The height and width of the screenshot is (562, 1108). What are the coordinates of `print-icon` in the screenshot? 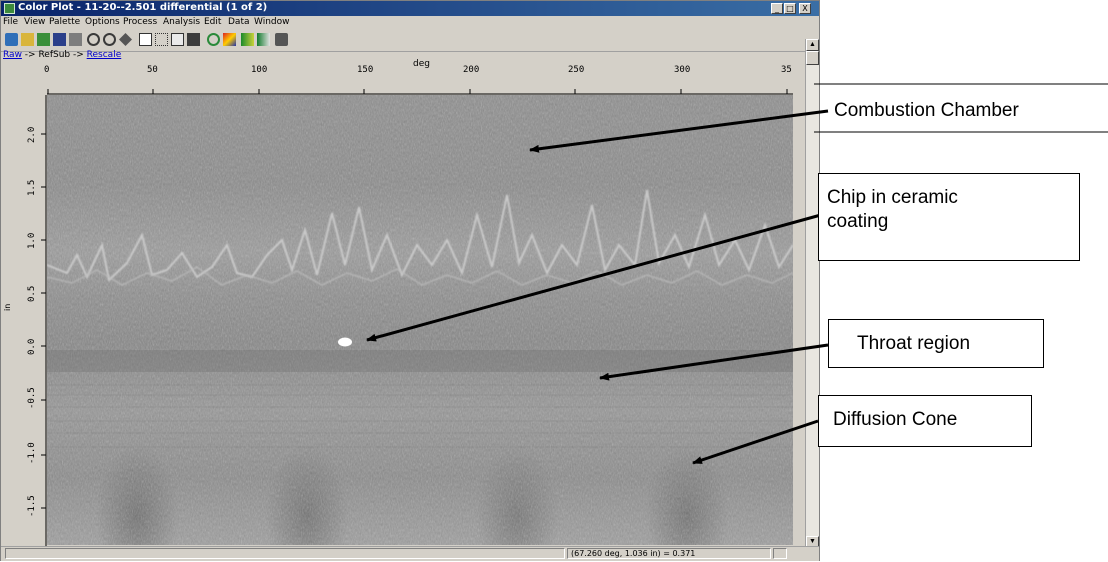 It's located at (75, 39).